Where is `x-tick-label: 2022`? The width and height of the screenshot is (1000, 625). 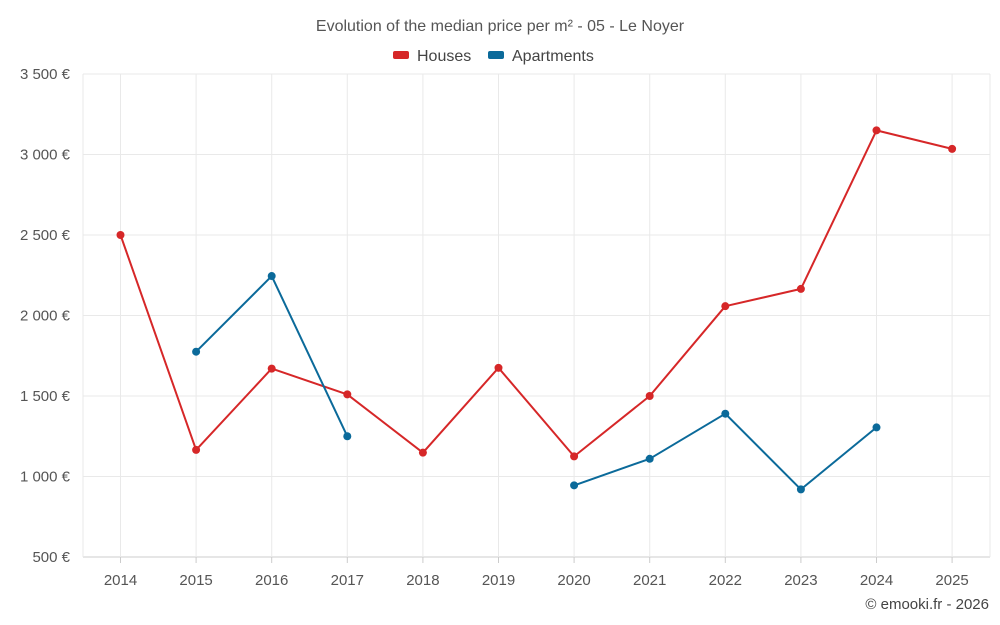
x-tick-label: 2022 is located at coordinates (725, 580).